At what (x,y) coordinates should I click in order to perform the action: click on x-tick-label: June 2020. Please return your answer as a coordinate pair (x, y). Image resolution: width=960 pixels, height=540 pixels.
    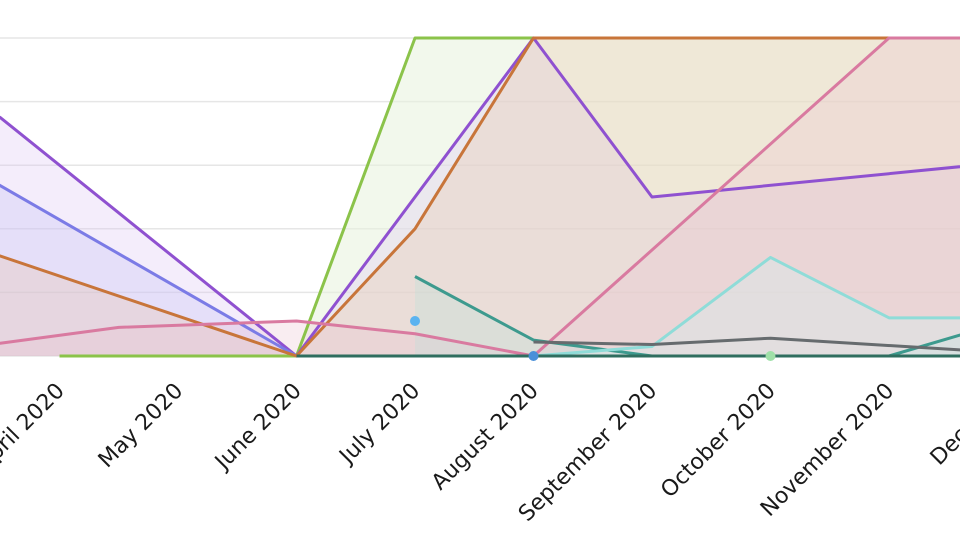
    Looking at the image, I should click on (258, 428).